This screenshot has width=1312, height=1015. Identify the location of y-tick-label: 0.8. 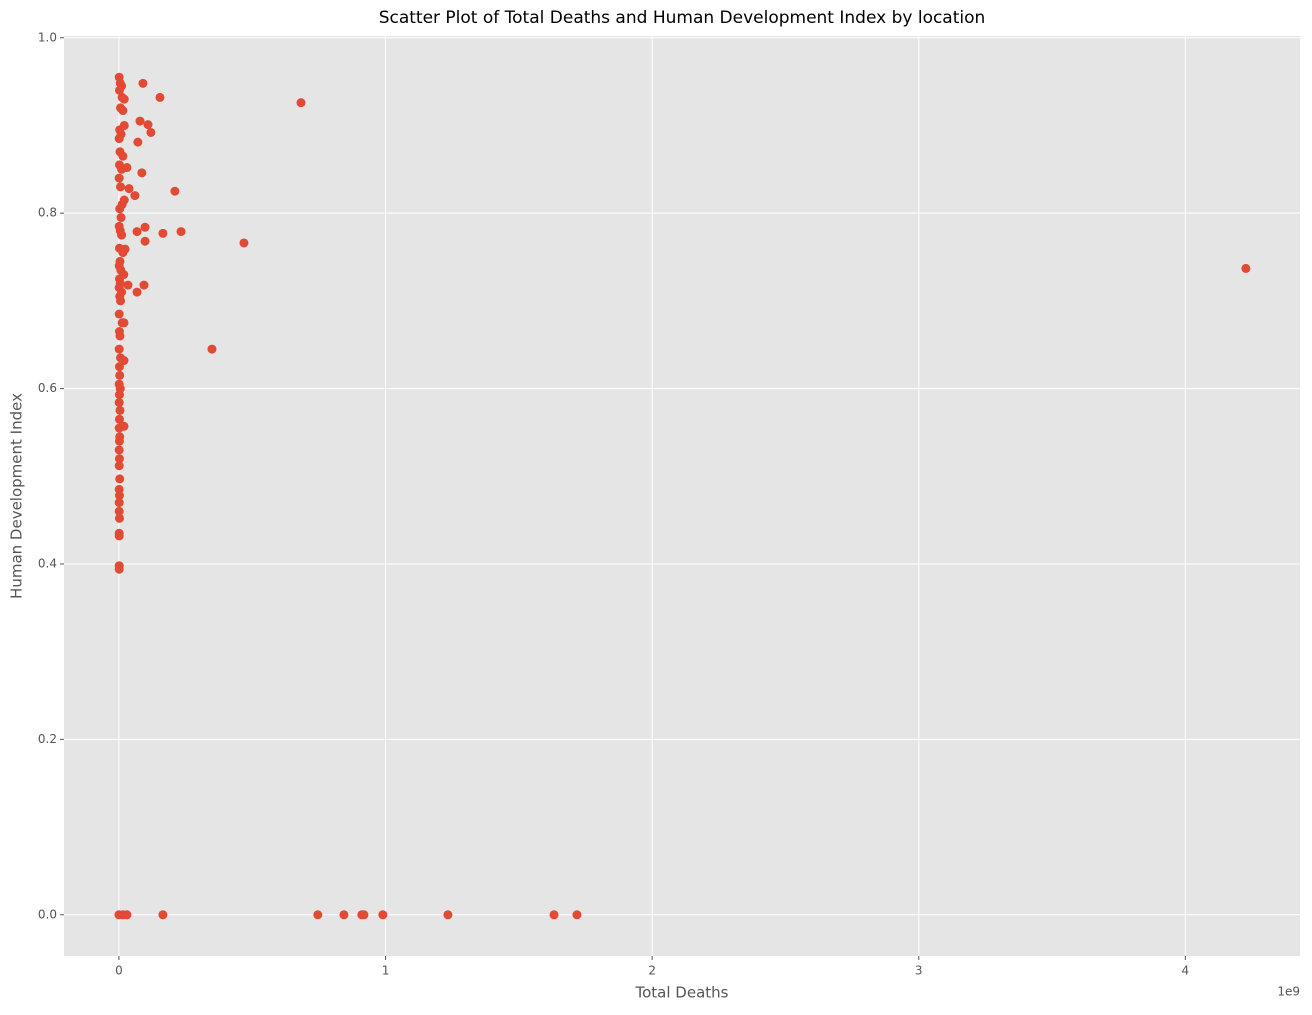
(47, 213).